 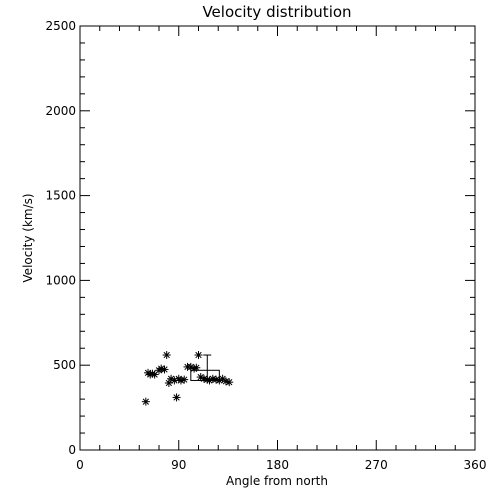 I want to click on data-points, so click(x=187, y=378).